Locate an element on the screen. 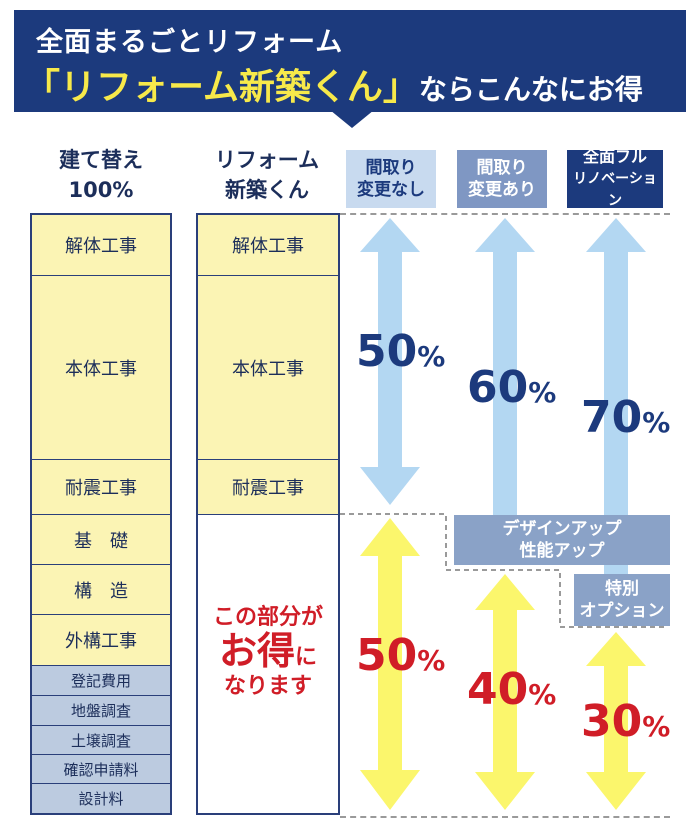 Image resolution: width=700 pixels, height=823 pixels. lower-percent-1: 50% is located at coordinates (400, 655).